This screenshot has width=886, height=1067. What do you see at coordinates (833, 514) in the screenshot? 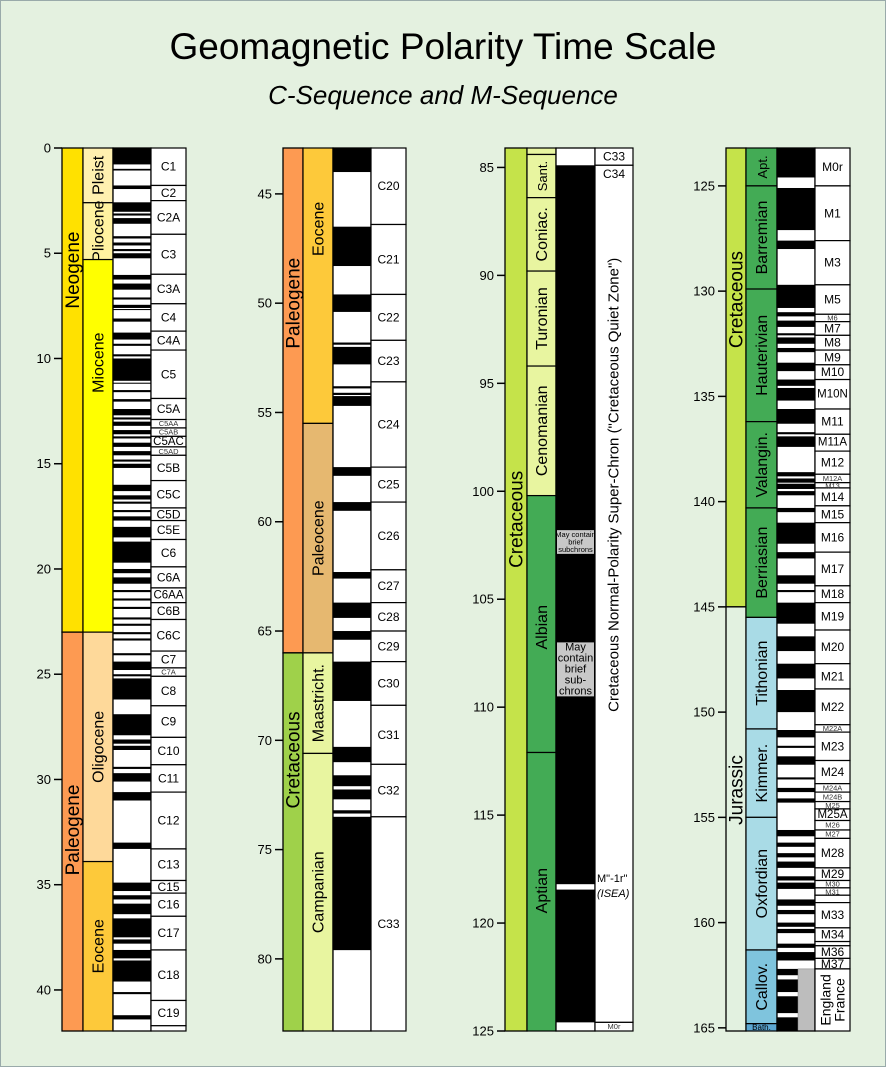
I see `chron-label: M15` at bounding box center [833, 514].